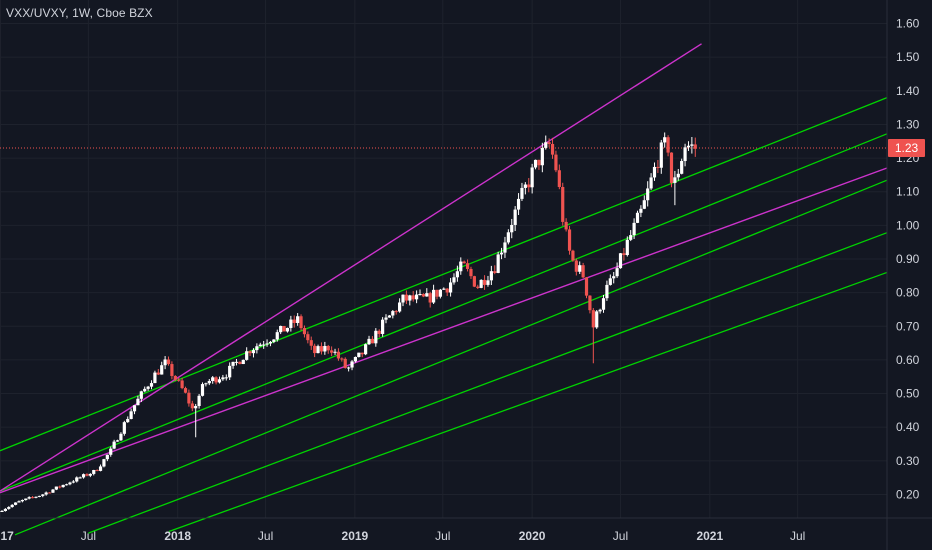 Image resolution: width=932 pixels, height=550 pixels. What do you see at coordinates (908, 192) in the screenshot?
I see `y-tick-label: 1.10` at bounding box center [908, 192].